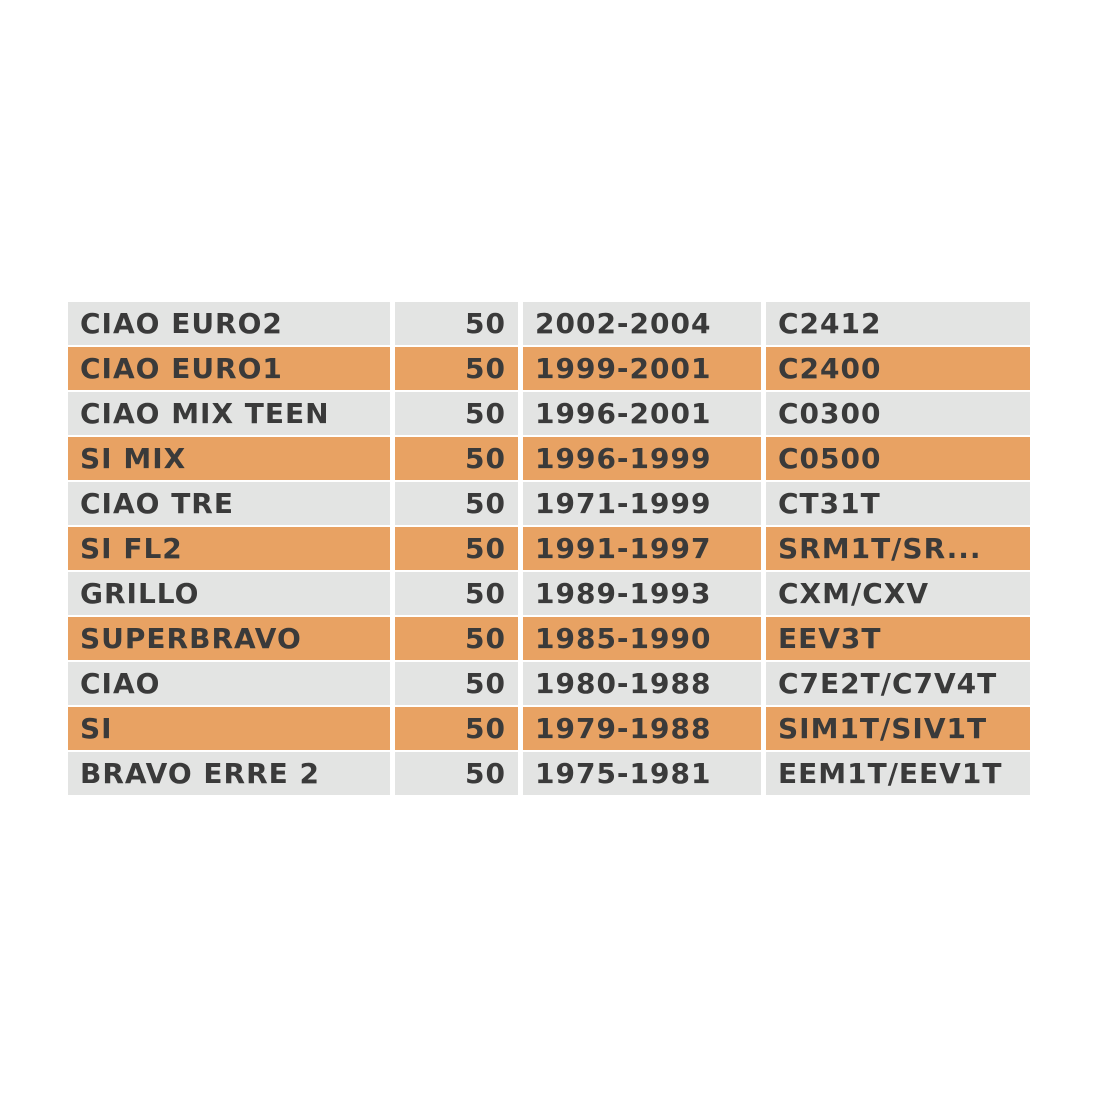  I want to click on table-row: CIAO EURO2 50 2002-2004 C2412, so click(549, 324).